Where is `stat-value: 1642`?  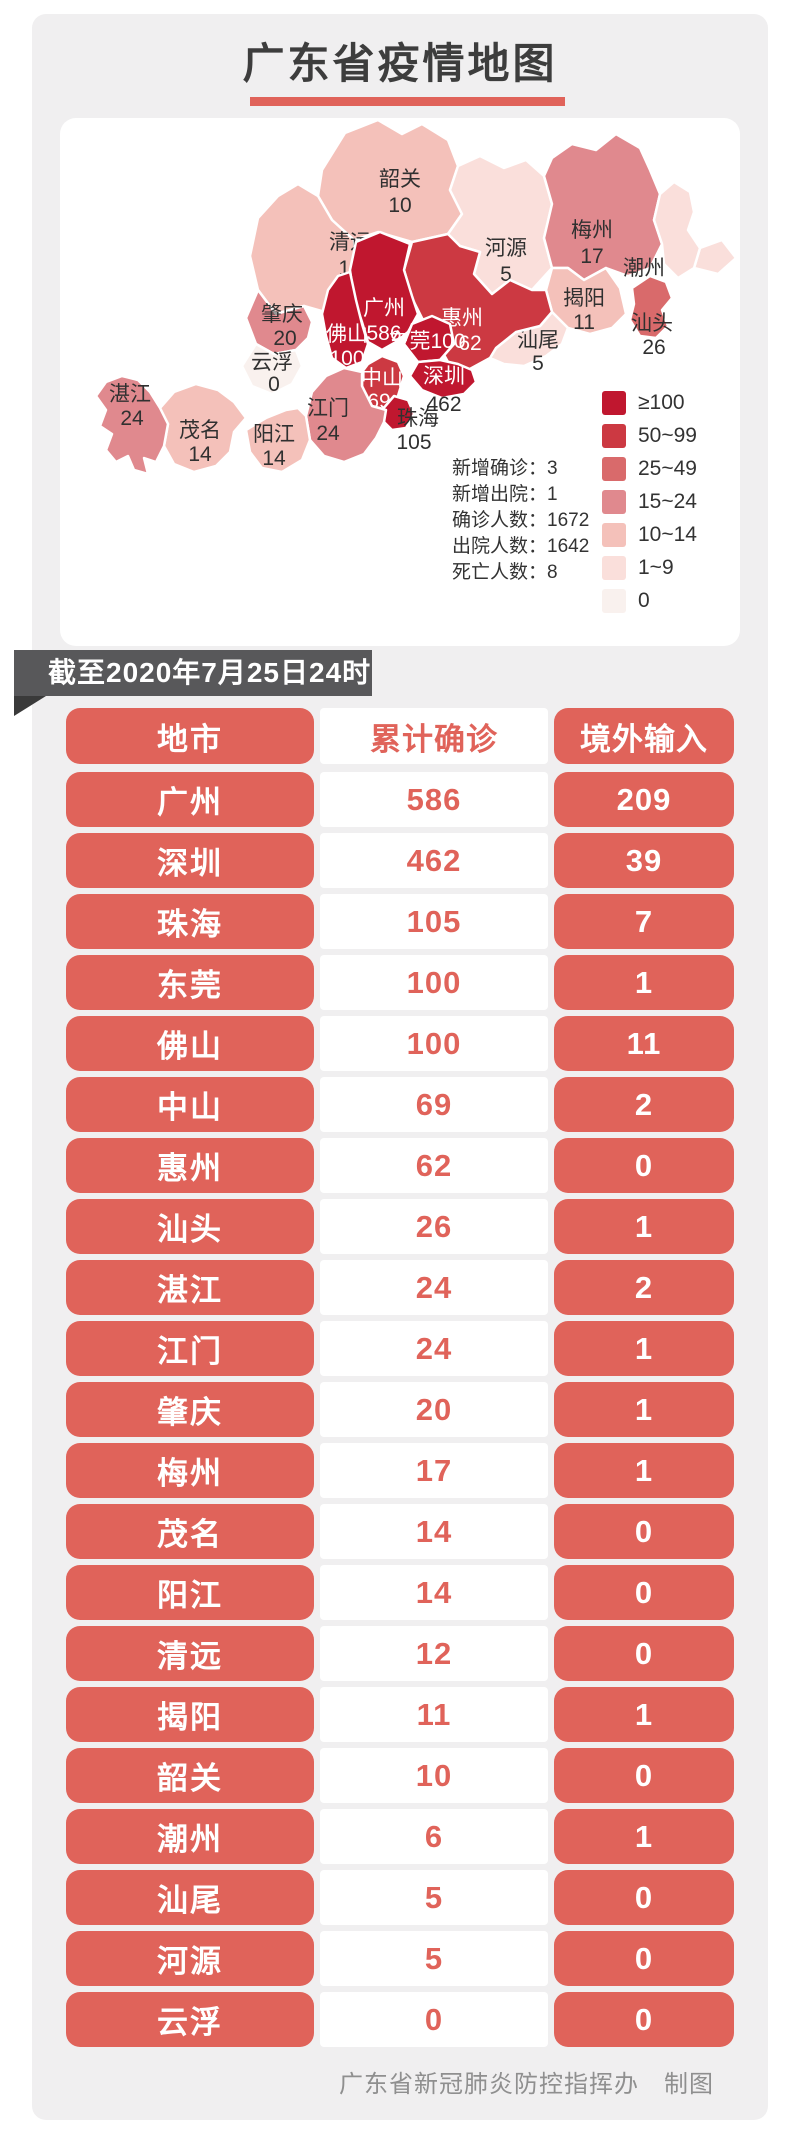
stat-value: 1642 is located at coordinates (568, 546).